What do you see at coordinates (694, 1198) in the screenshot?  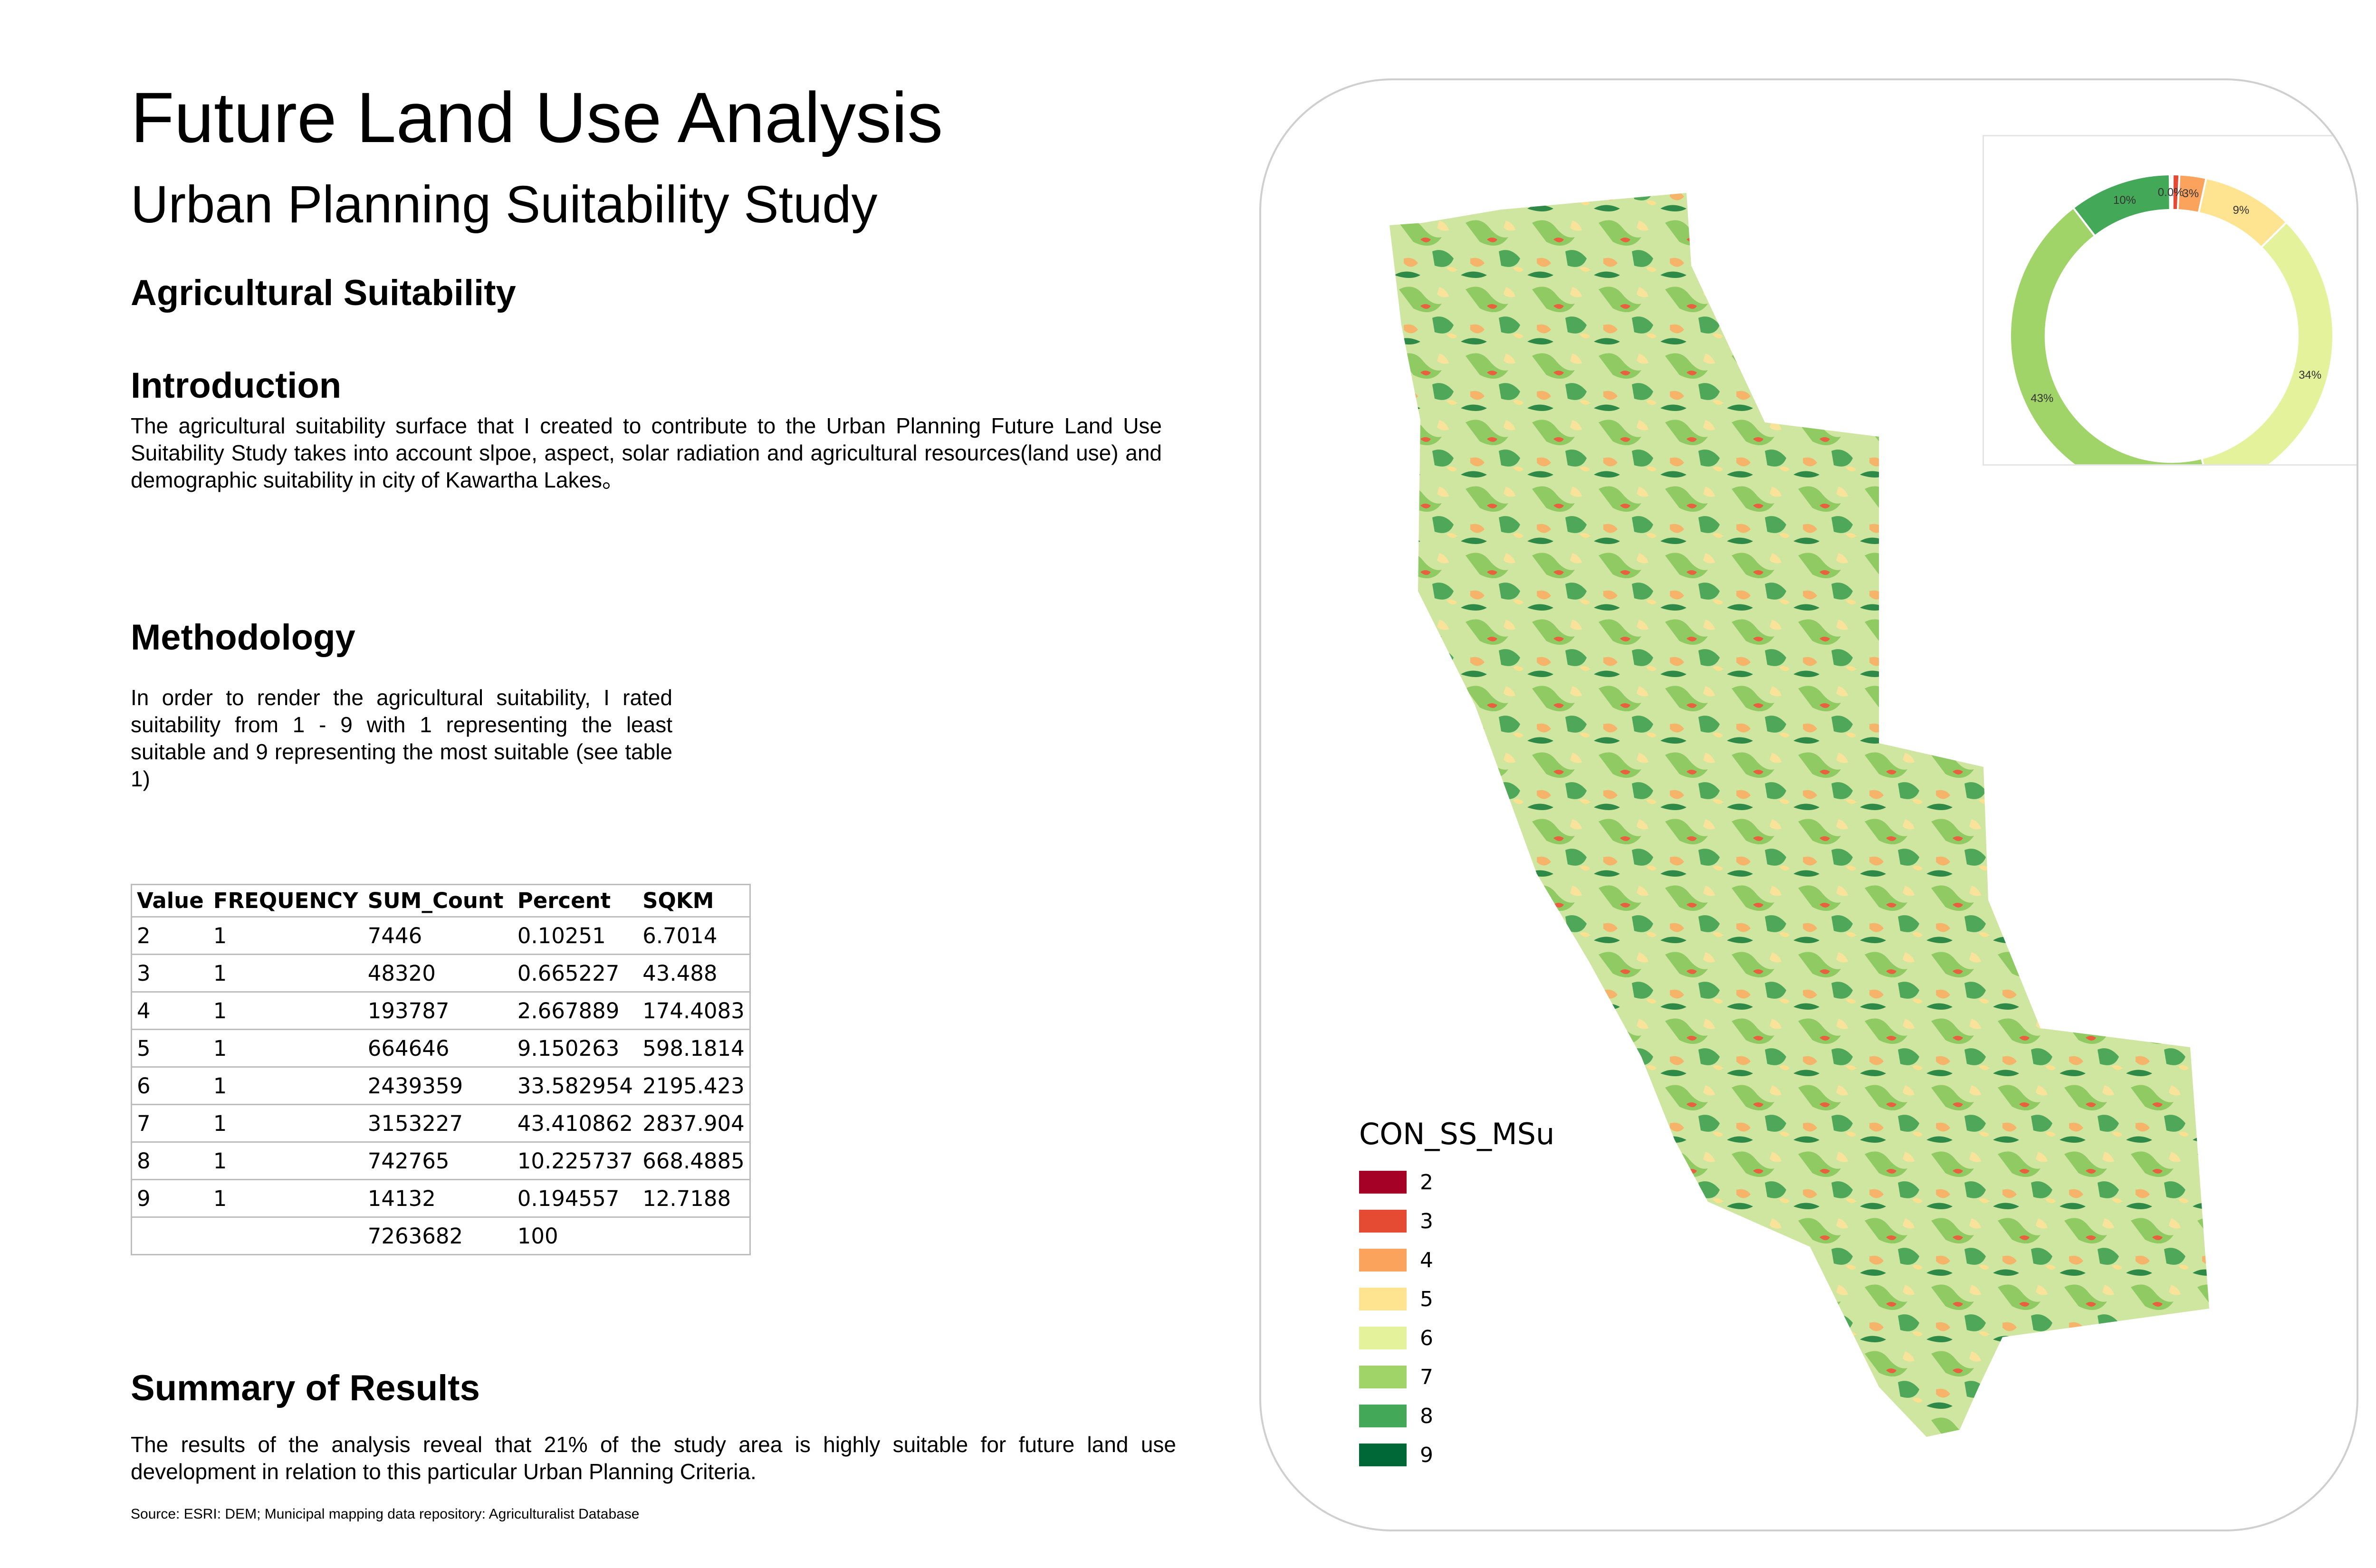 I see `table-cell: 12.7188` at bounding box center [694, 1198].